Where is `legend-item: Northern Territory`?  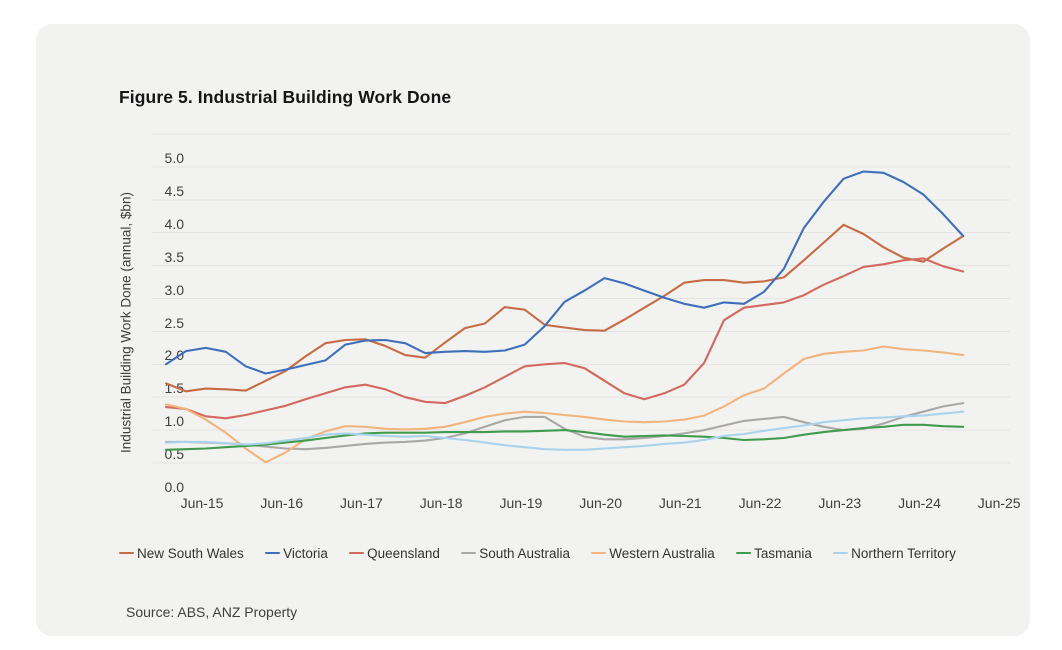
legend-item: Northern Territory is located at coordinates (894, 553).